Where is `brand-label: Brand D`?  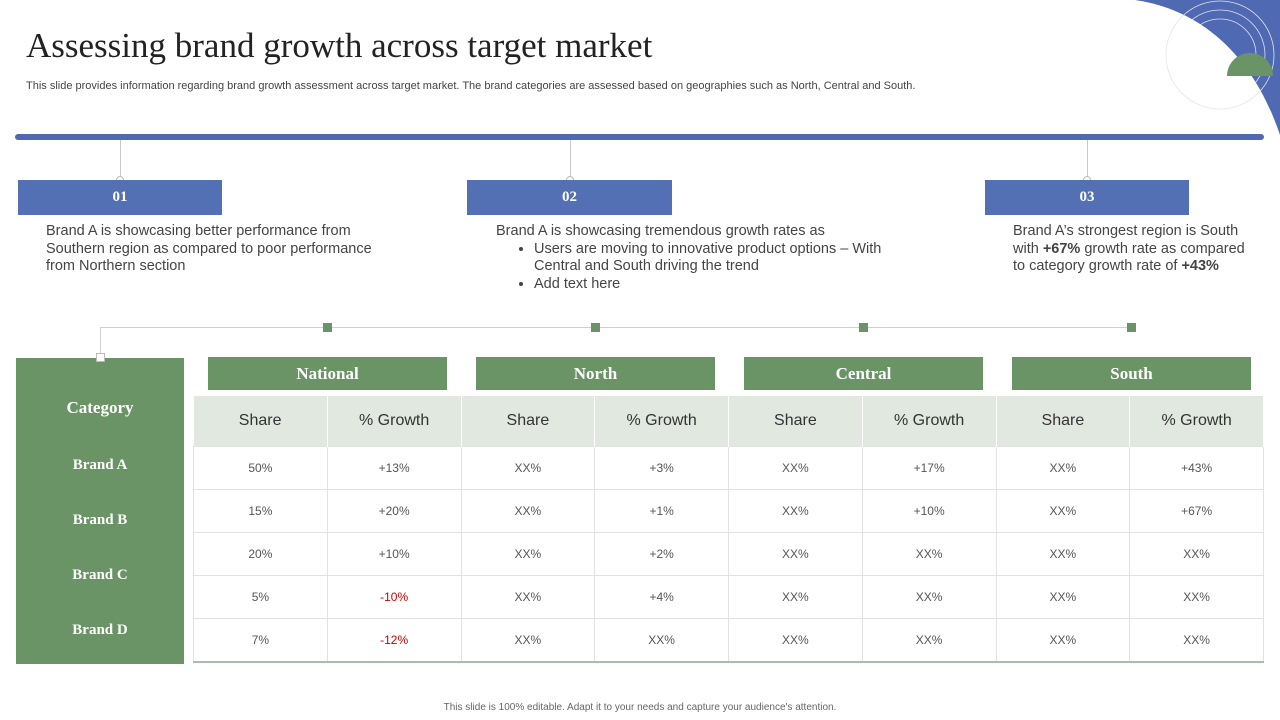
brand-label: Brand D is located at coordinates (100, 630).